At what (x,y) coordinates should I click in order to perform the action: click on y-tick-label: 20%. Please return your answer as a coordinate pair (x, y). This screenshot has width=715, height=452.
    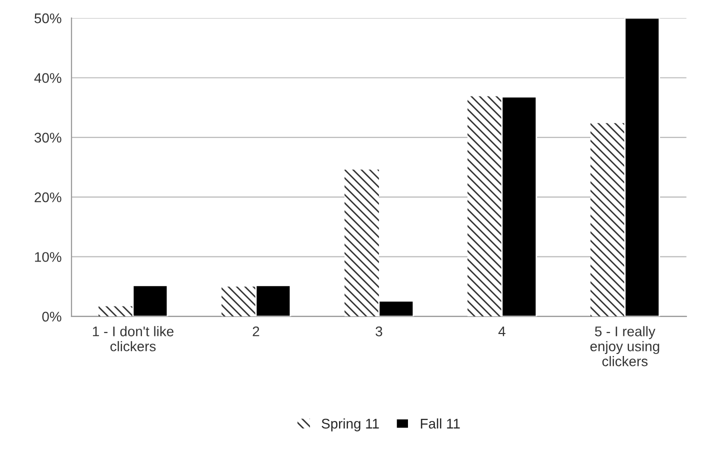
    Looking at the image, I should click on (48, 197).